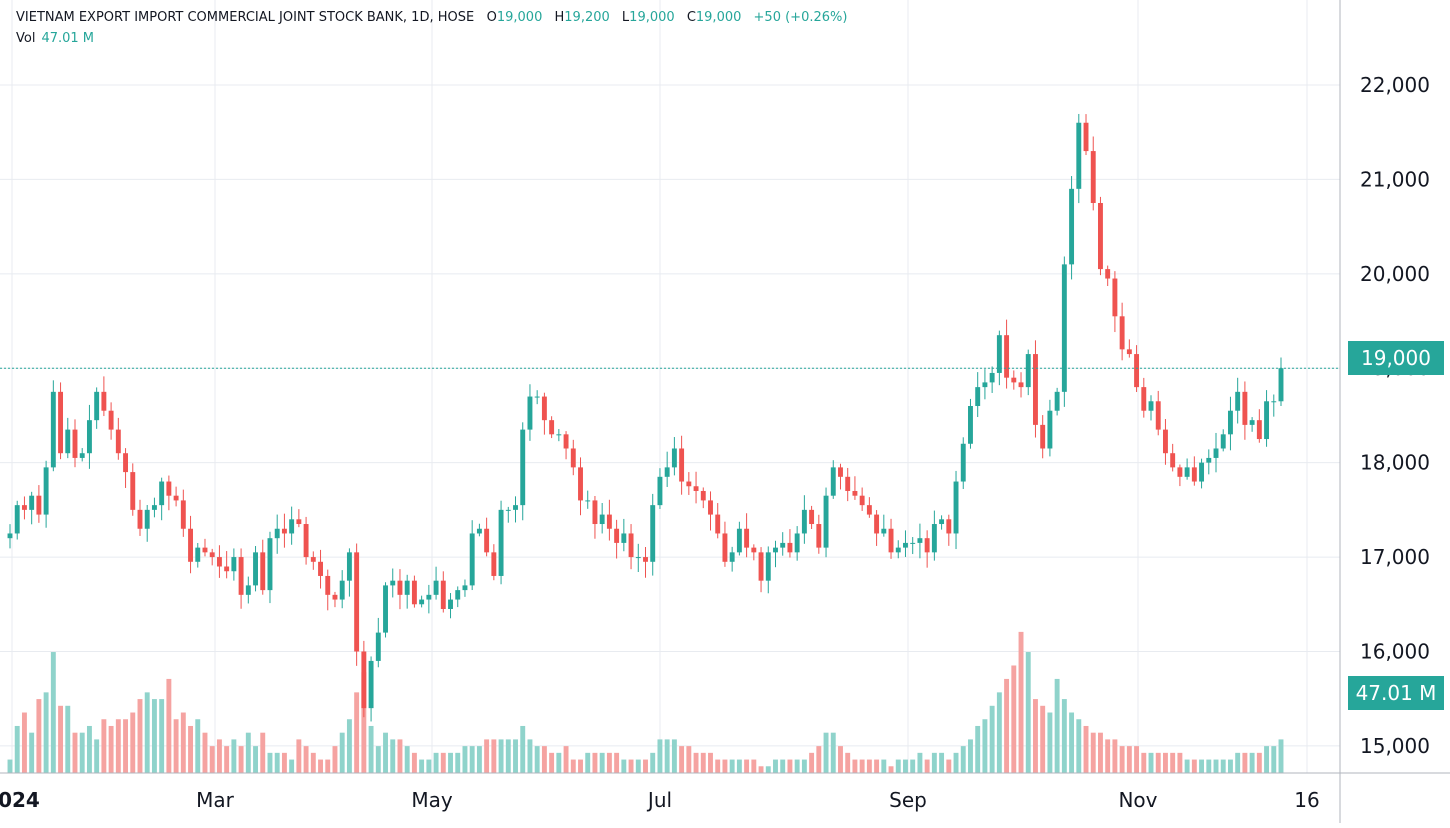 This screenshot has width=1450, height=828. Describe the element at coordinates (1306, 800) in the screenshot. I see `x-tick-label: 16` at that location.